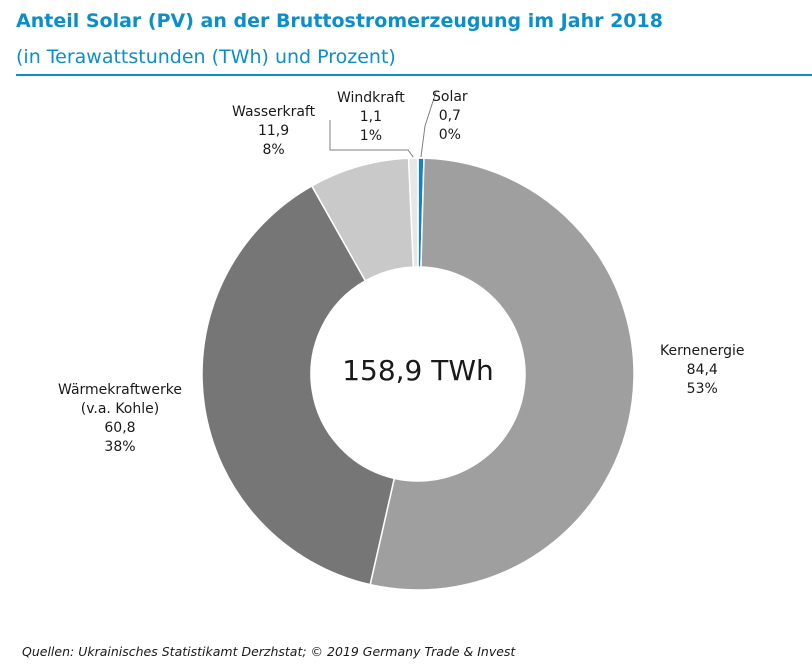 This screenshot has width=812, height=672. Describe the element at coordinates (702, 351) in the screenshot. I see `slice-label-name: Kernenergie` at that location.